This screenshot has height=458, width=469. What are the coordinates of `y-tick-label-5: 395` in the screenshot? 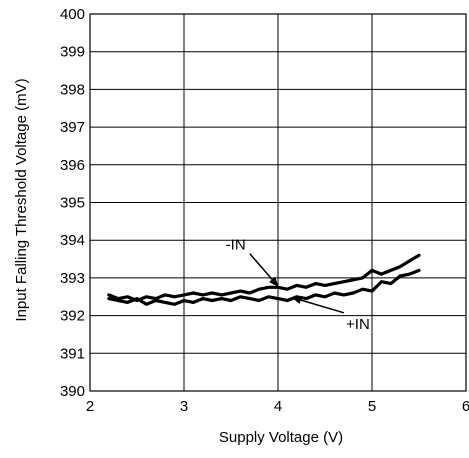 It's located at (72, 203).